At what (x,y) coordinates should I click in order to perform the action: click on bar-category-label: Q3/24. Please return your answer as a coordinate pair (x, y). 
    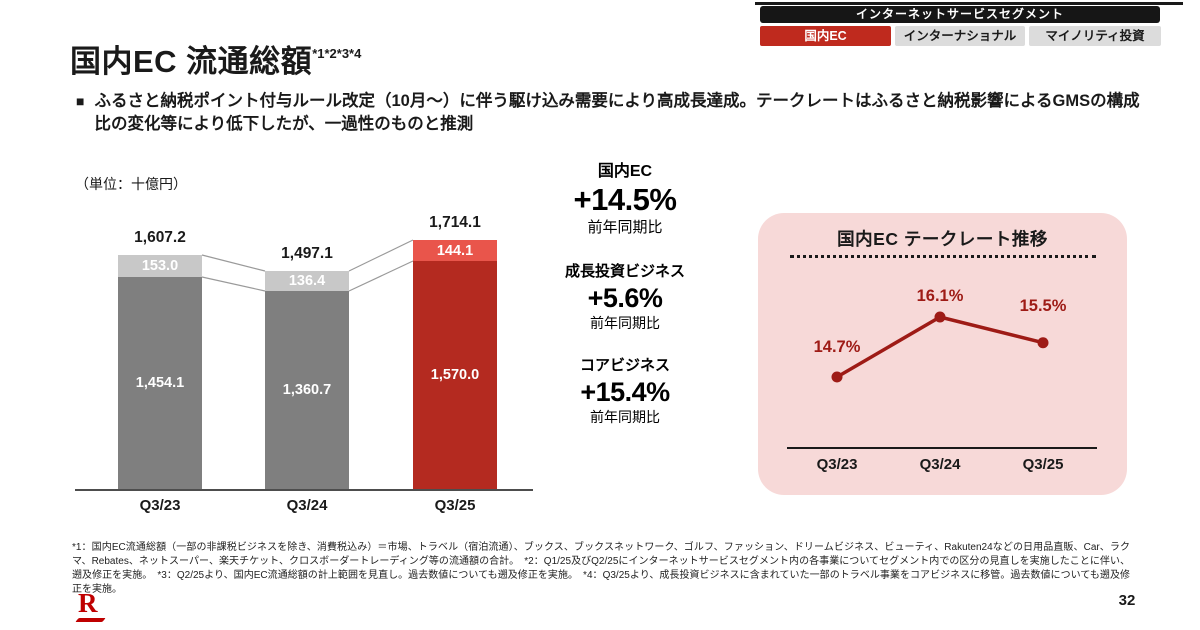
    Looking at the image, I should click on (307, 505).